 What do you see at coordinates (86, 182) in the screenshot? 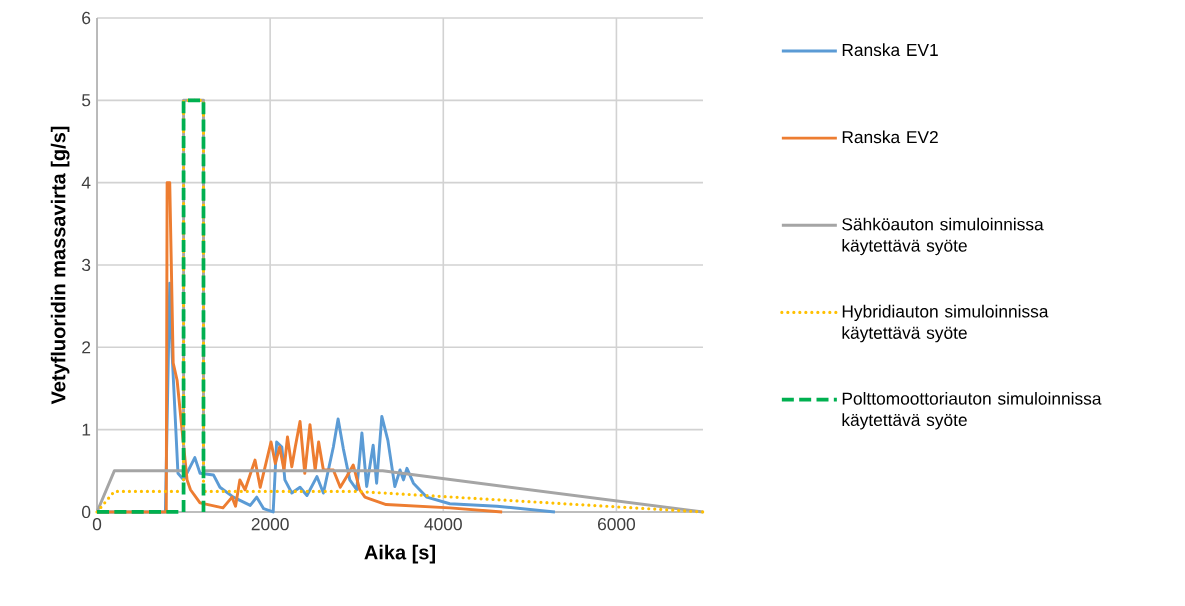
I see `y-tick-label: 4` at bounding box center [86, 182].